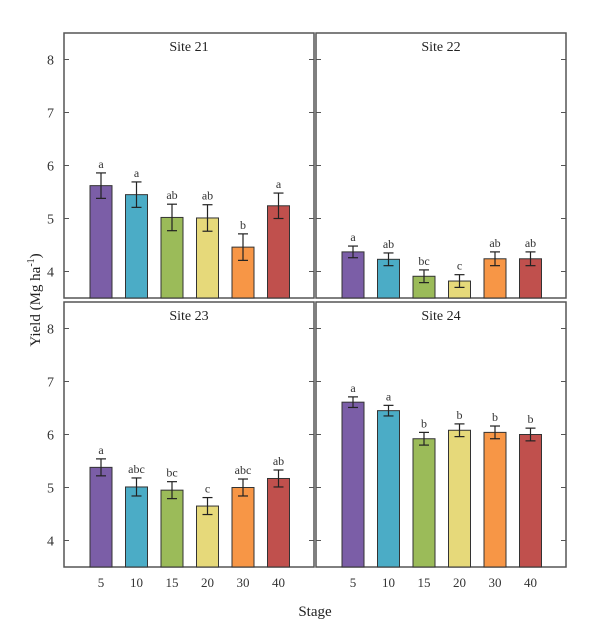 The width and height of the screenshot is (605, 640). What do you see at coordinates (315, 612) in the screenshot?
I see `x-axis-label: Stage` at bounding box center [315, 612].